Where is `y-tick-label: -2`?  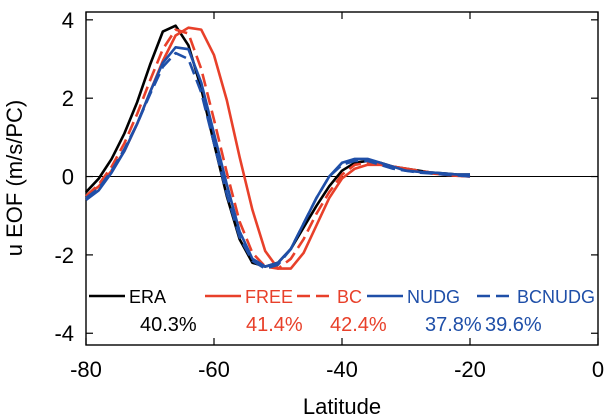 y-tick-label: -2 is located at coordinates (64, 255).